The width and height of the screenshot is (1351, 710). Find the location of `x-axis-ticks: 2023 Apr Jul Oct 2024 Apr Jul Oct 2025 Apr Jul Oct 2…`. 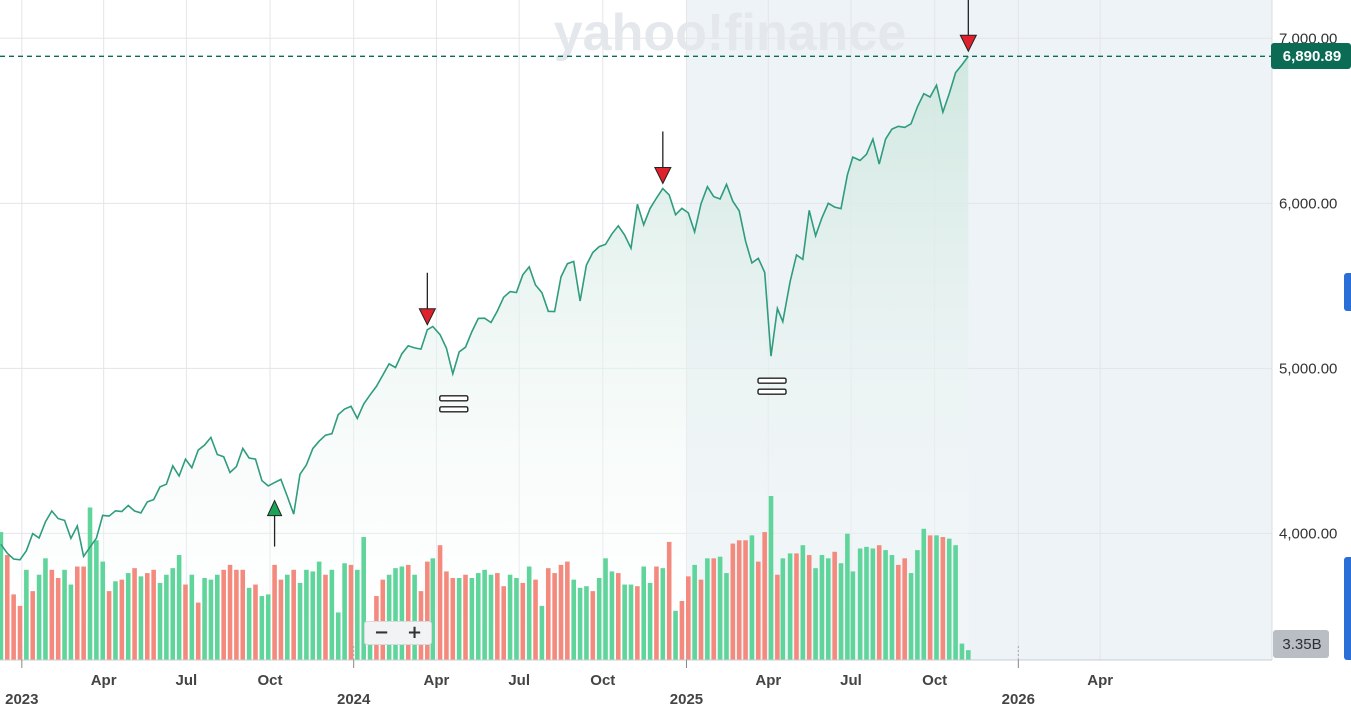

x-axis-ticks: 2023 Apr Jul Oct 2024 Apr Jul Oct 2025 Apr Jul Oct 2… is located at coordinates (559, 677).